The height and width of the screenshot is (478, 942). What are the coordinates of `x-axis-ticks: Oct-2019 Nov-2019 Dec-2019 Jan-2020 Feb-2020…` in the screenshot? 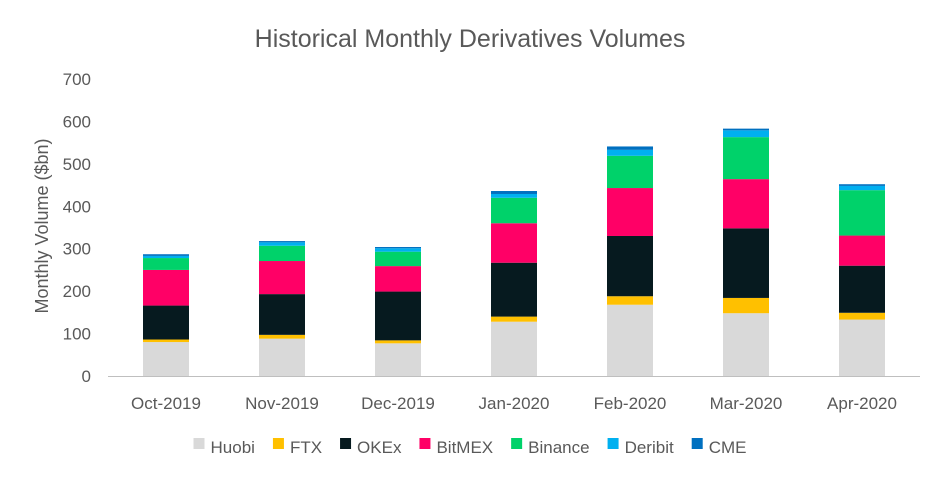 It's located at (514, 403).